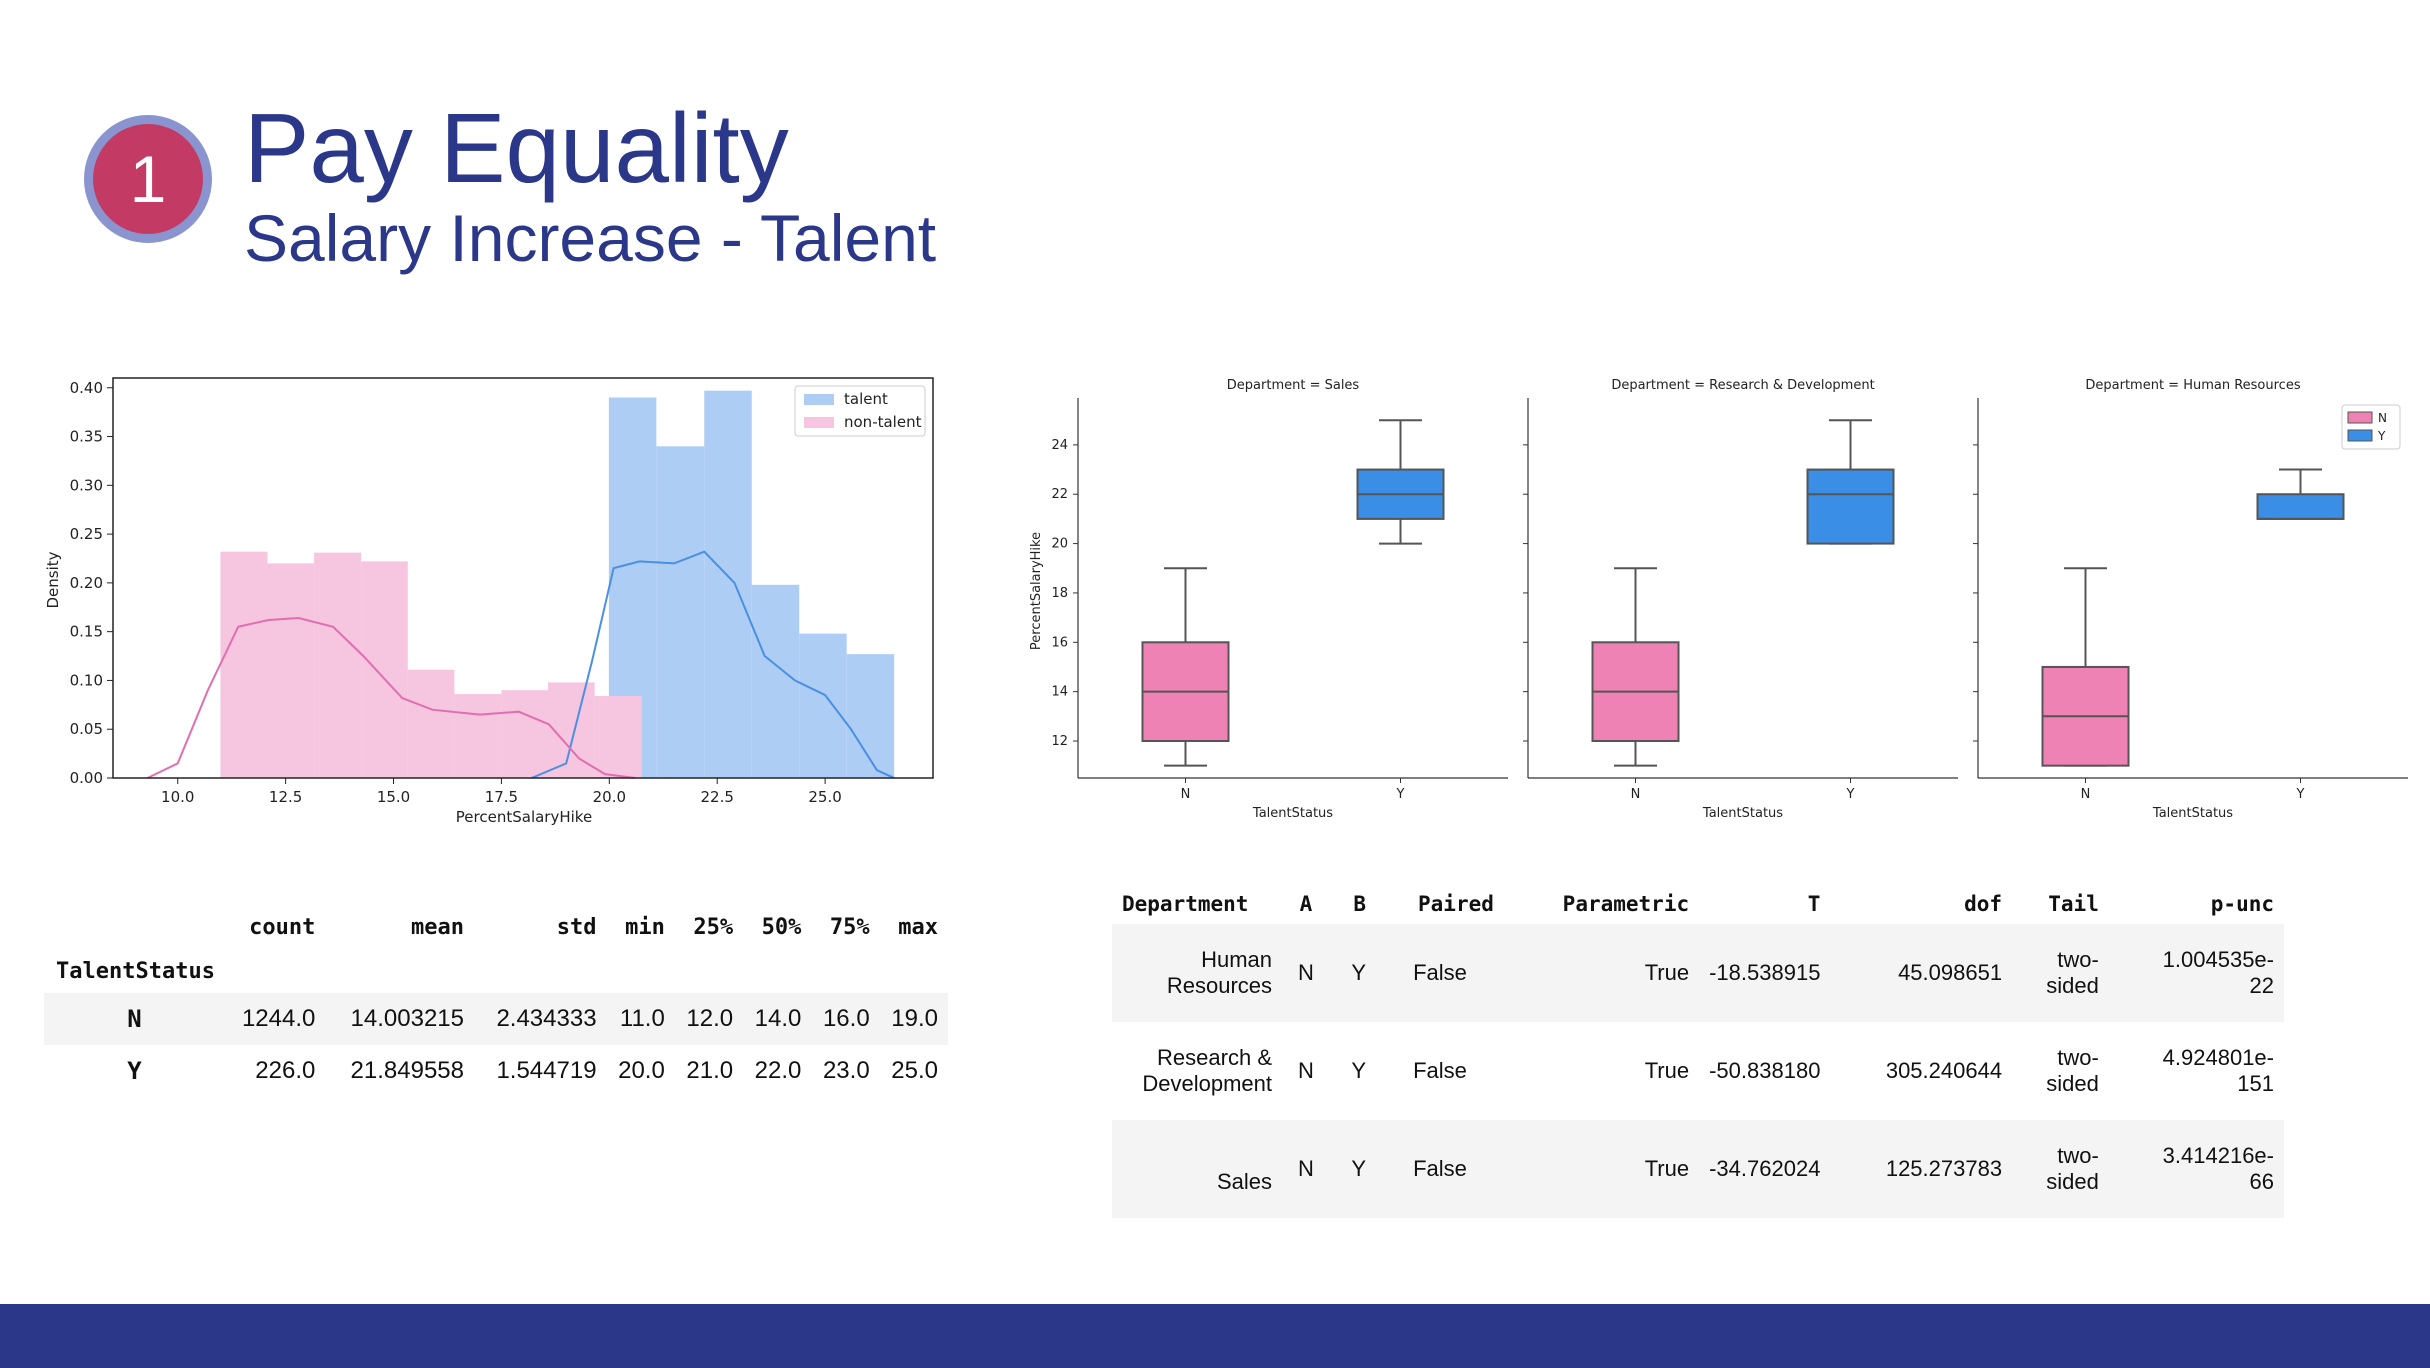 The width and height of the screenshot is (2430, 1368). What do you see at coordinates (282, 927) in the screenshot?
I see `col-header: count` at bounding box center [282, 927].